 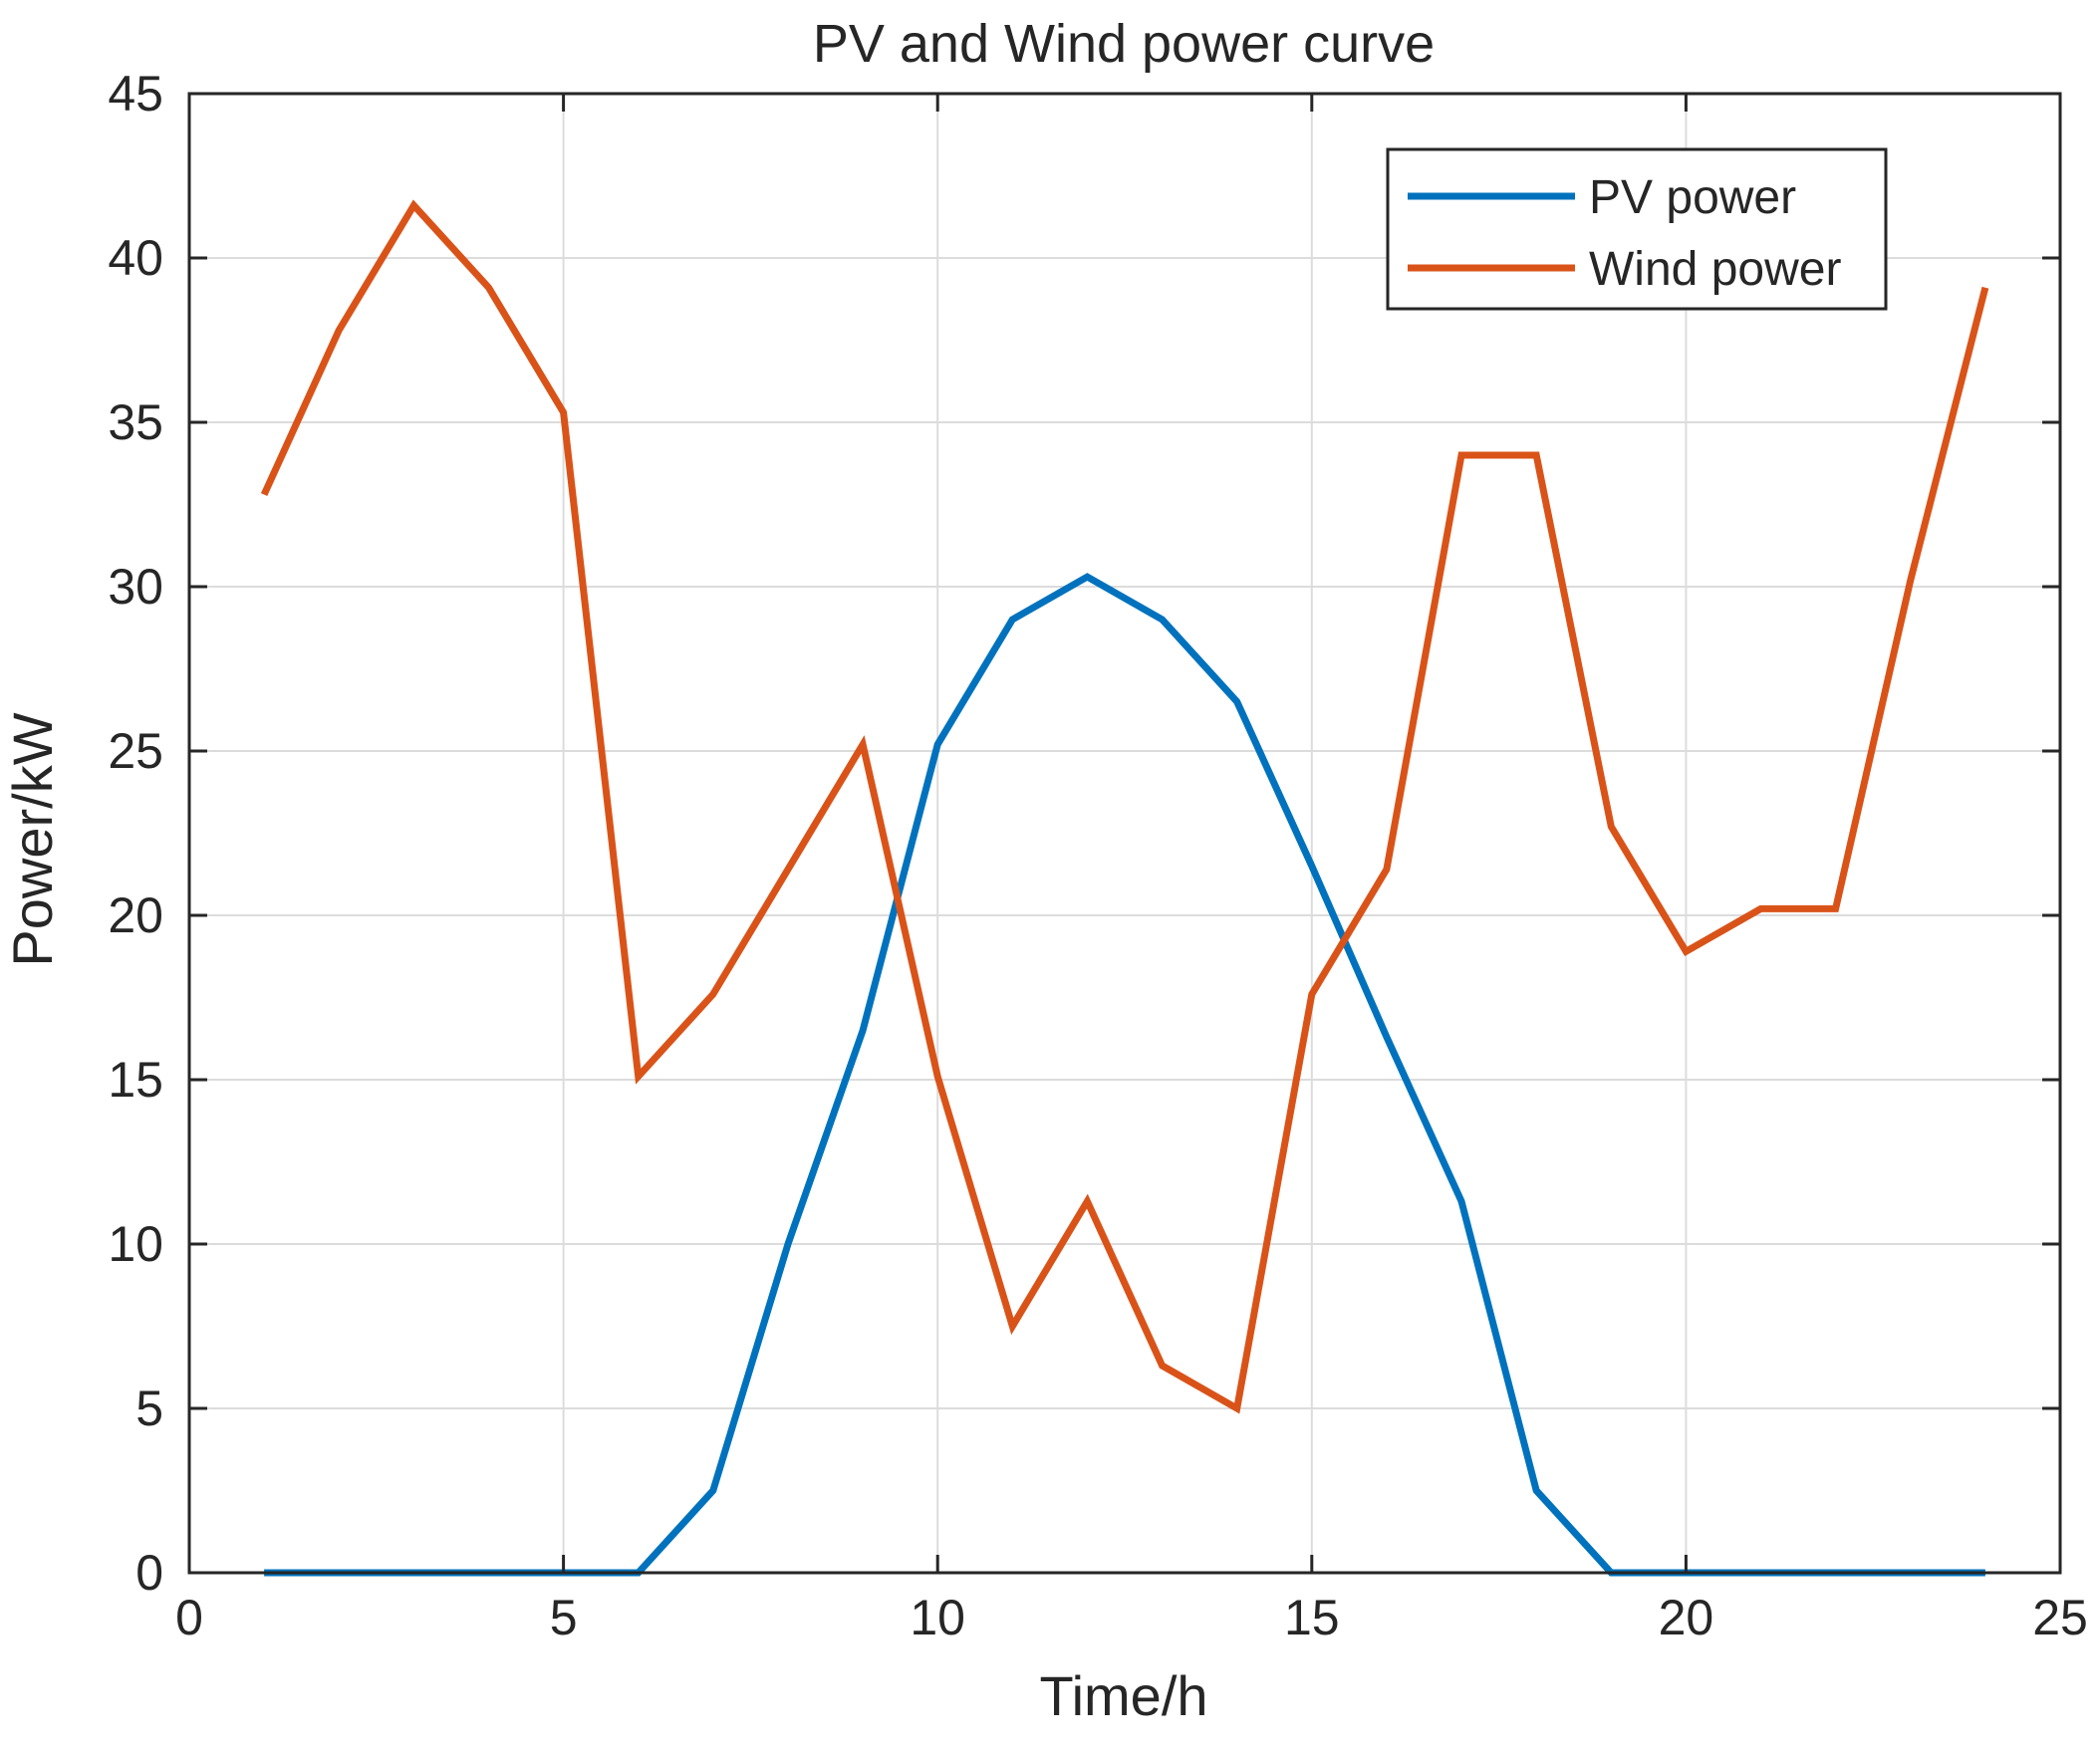 I want to click on legend-label-pv-power: PV power, so click(x=1692, y=197).